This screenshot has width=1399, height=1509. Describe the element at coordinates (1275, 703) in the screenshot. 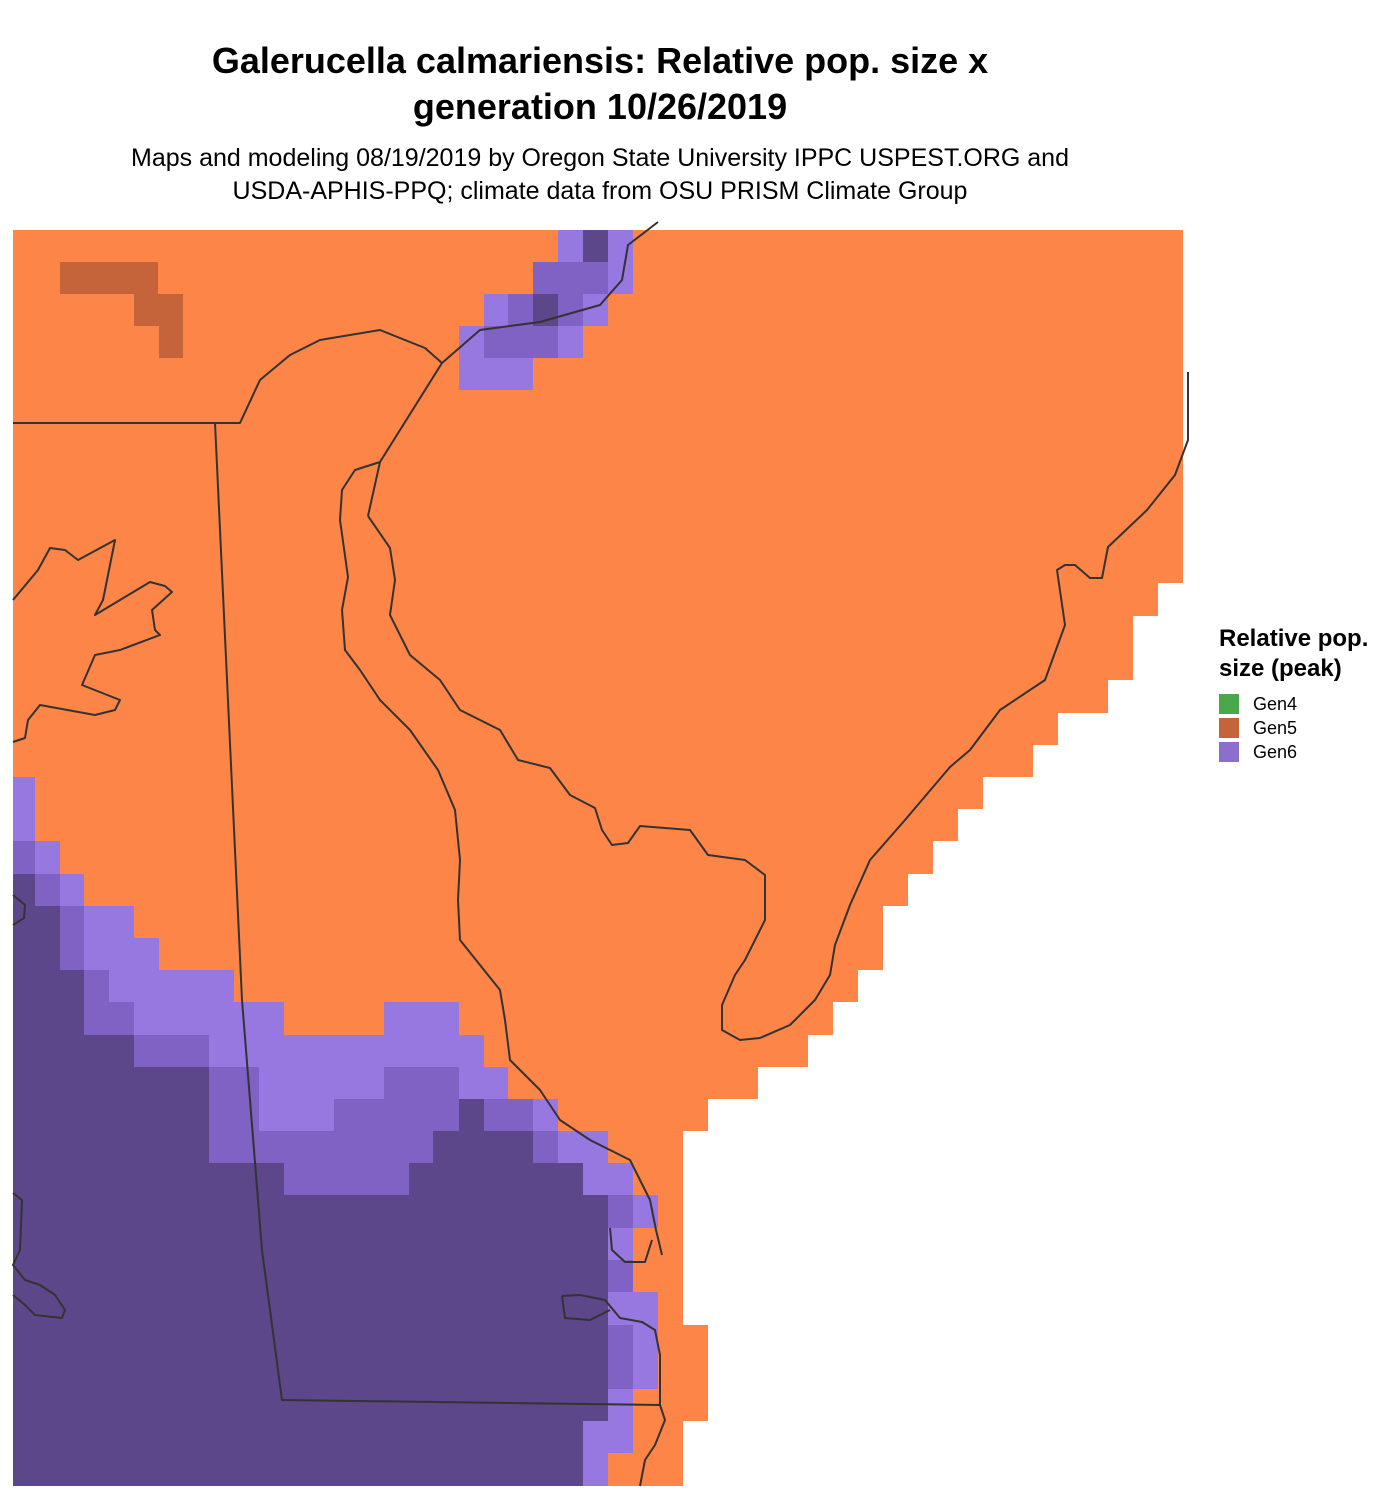

I see `legend-label-gen4: Gen4` at that location.